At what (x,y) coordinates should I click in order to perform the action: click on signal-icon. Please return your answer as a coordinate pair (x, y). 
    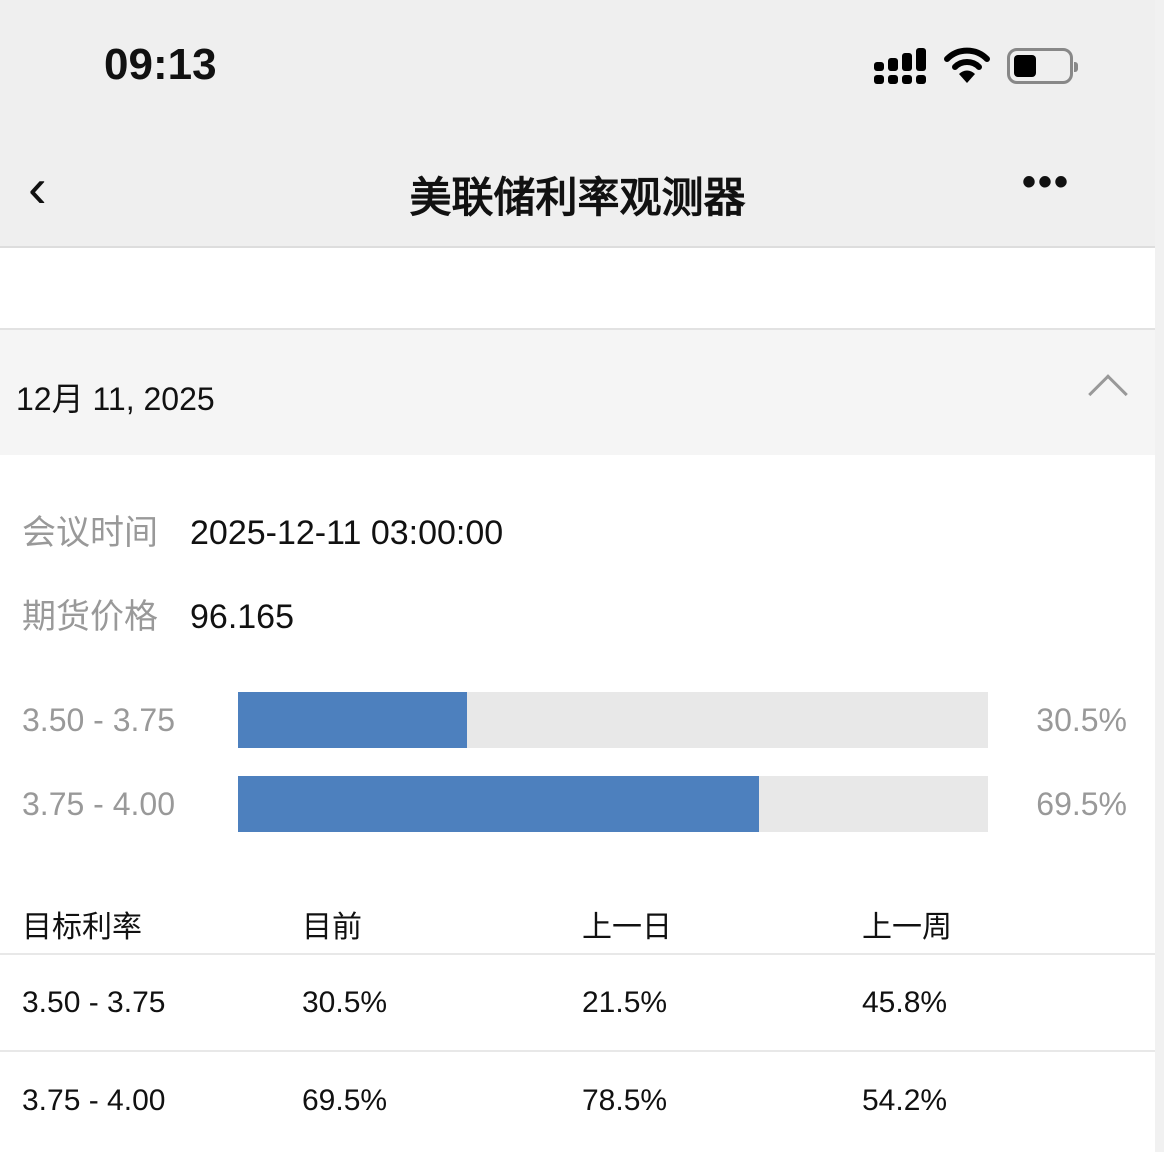
    Looking at the image, I should click on (900, 66).